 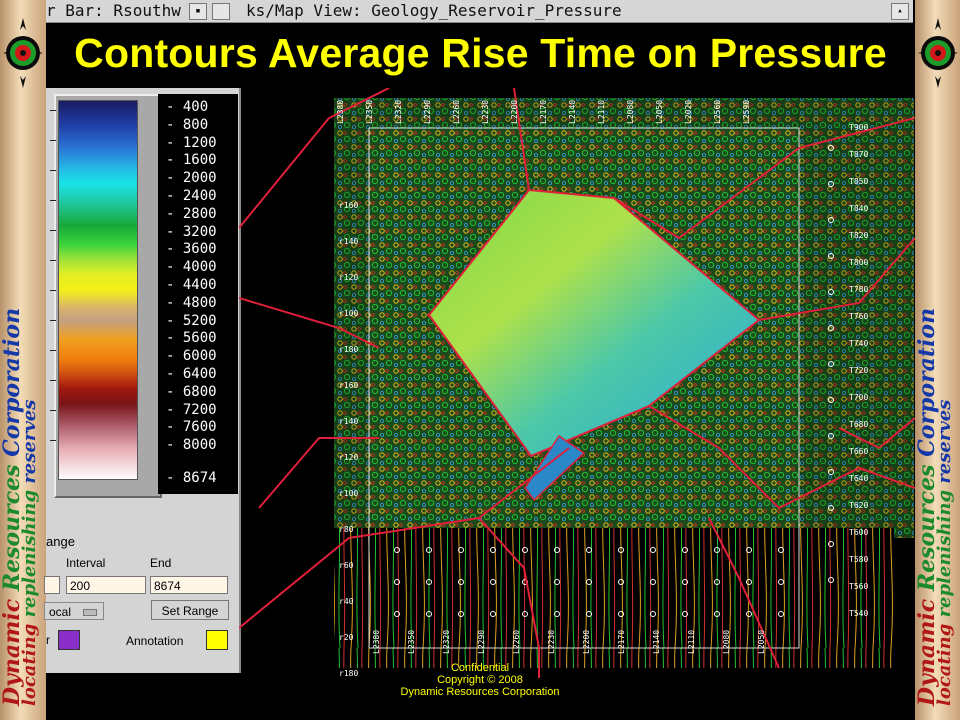 What do you see at coordinates (191, 214) in the screenshot?
I see `scale-value-label: 2800` at bounding box center [191, 214].